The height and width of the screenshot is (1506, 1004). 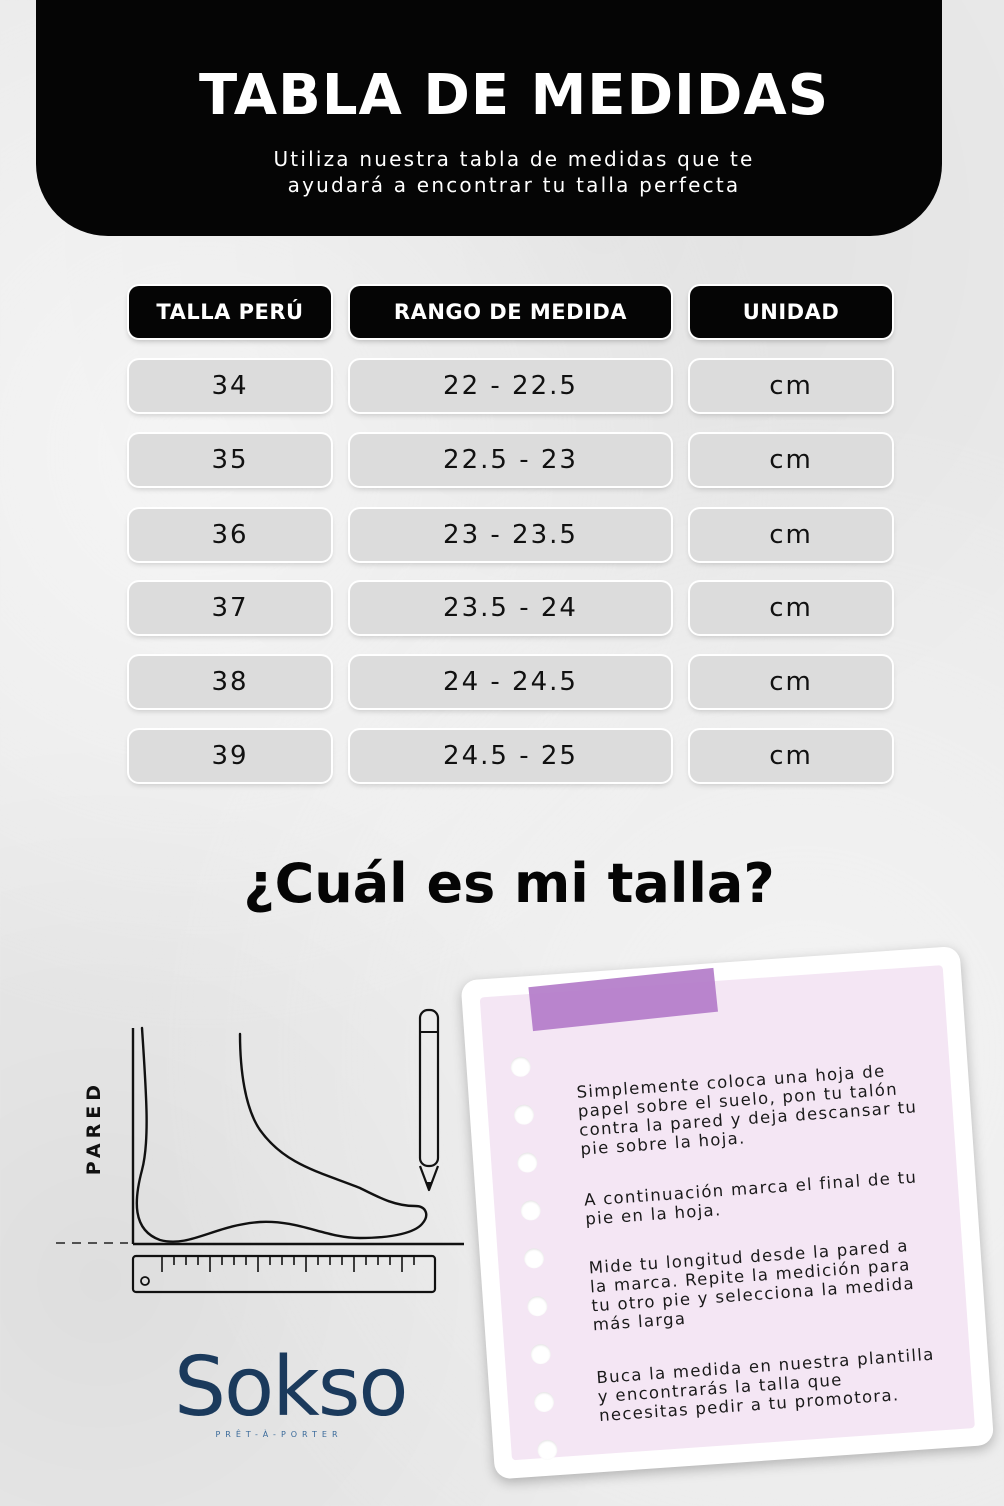 What do you see at coordinates (510, 386) in the screenshot?
I see `cell-rango: 22 - 22.5` at bounding box center [510, 386].